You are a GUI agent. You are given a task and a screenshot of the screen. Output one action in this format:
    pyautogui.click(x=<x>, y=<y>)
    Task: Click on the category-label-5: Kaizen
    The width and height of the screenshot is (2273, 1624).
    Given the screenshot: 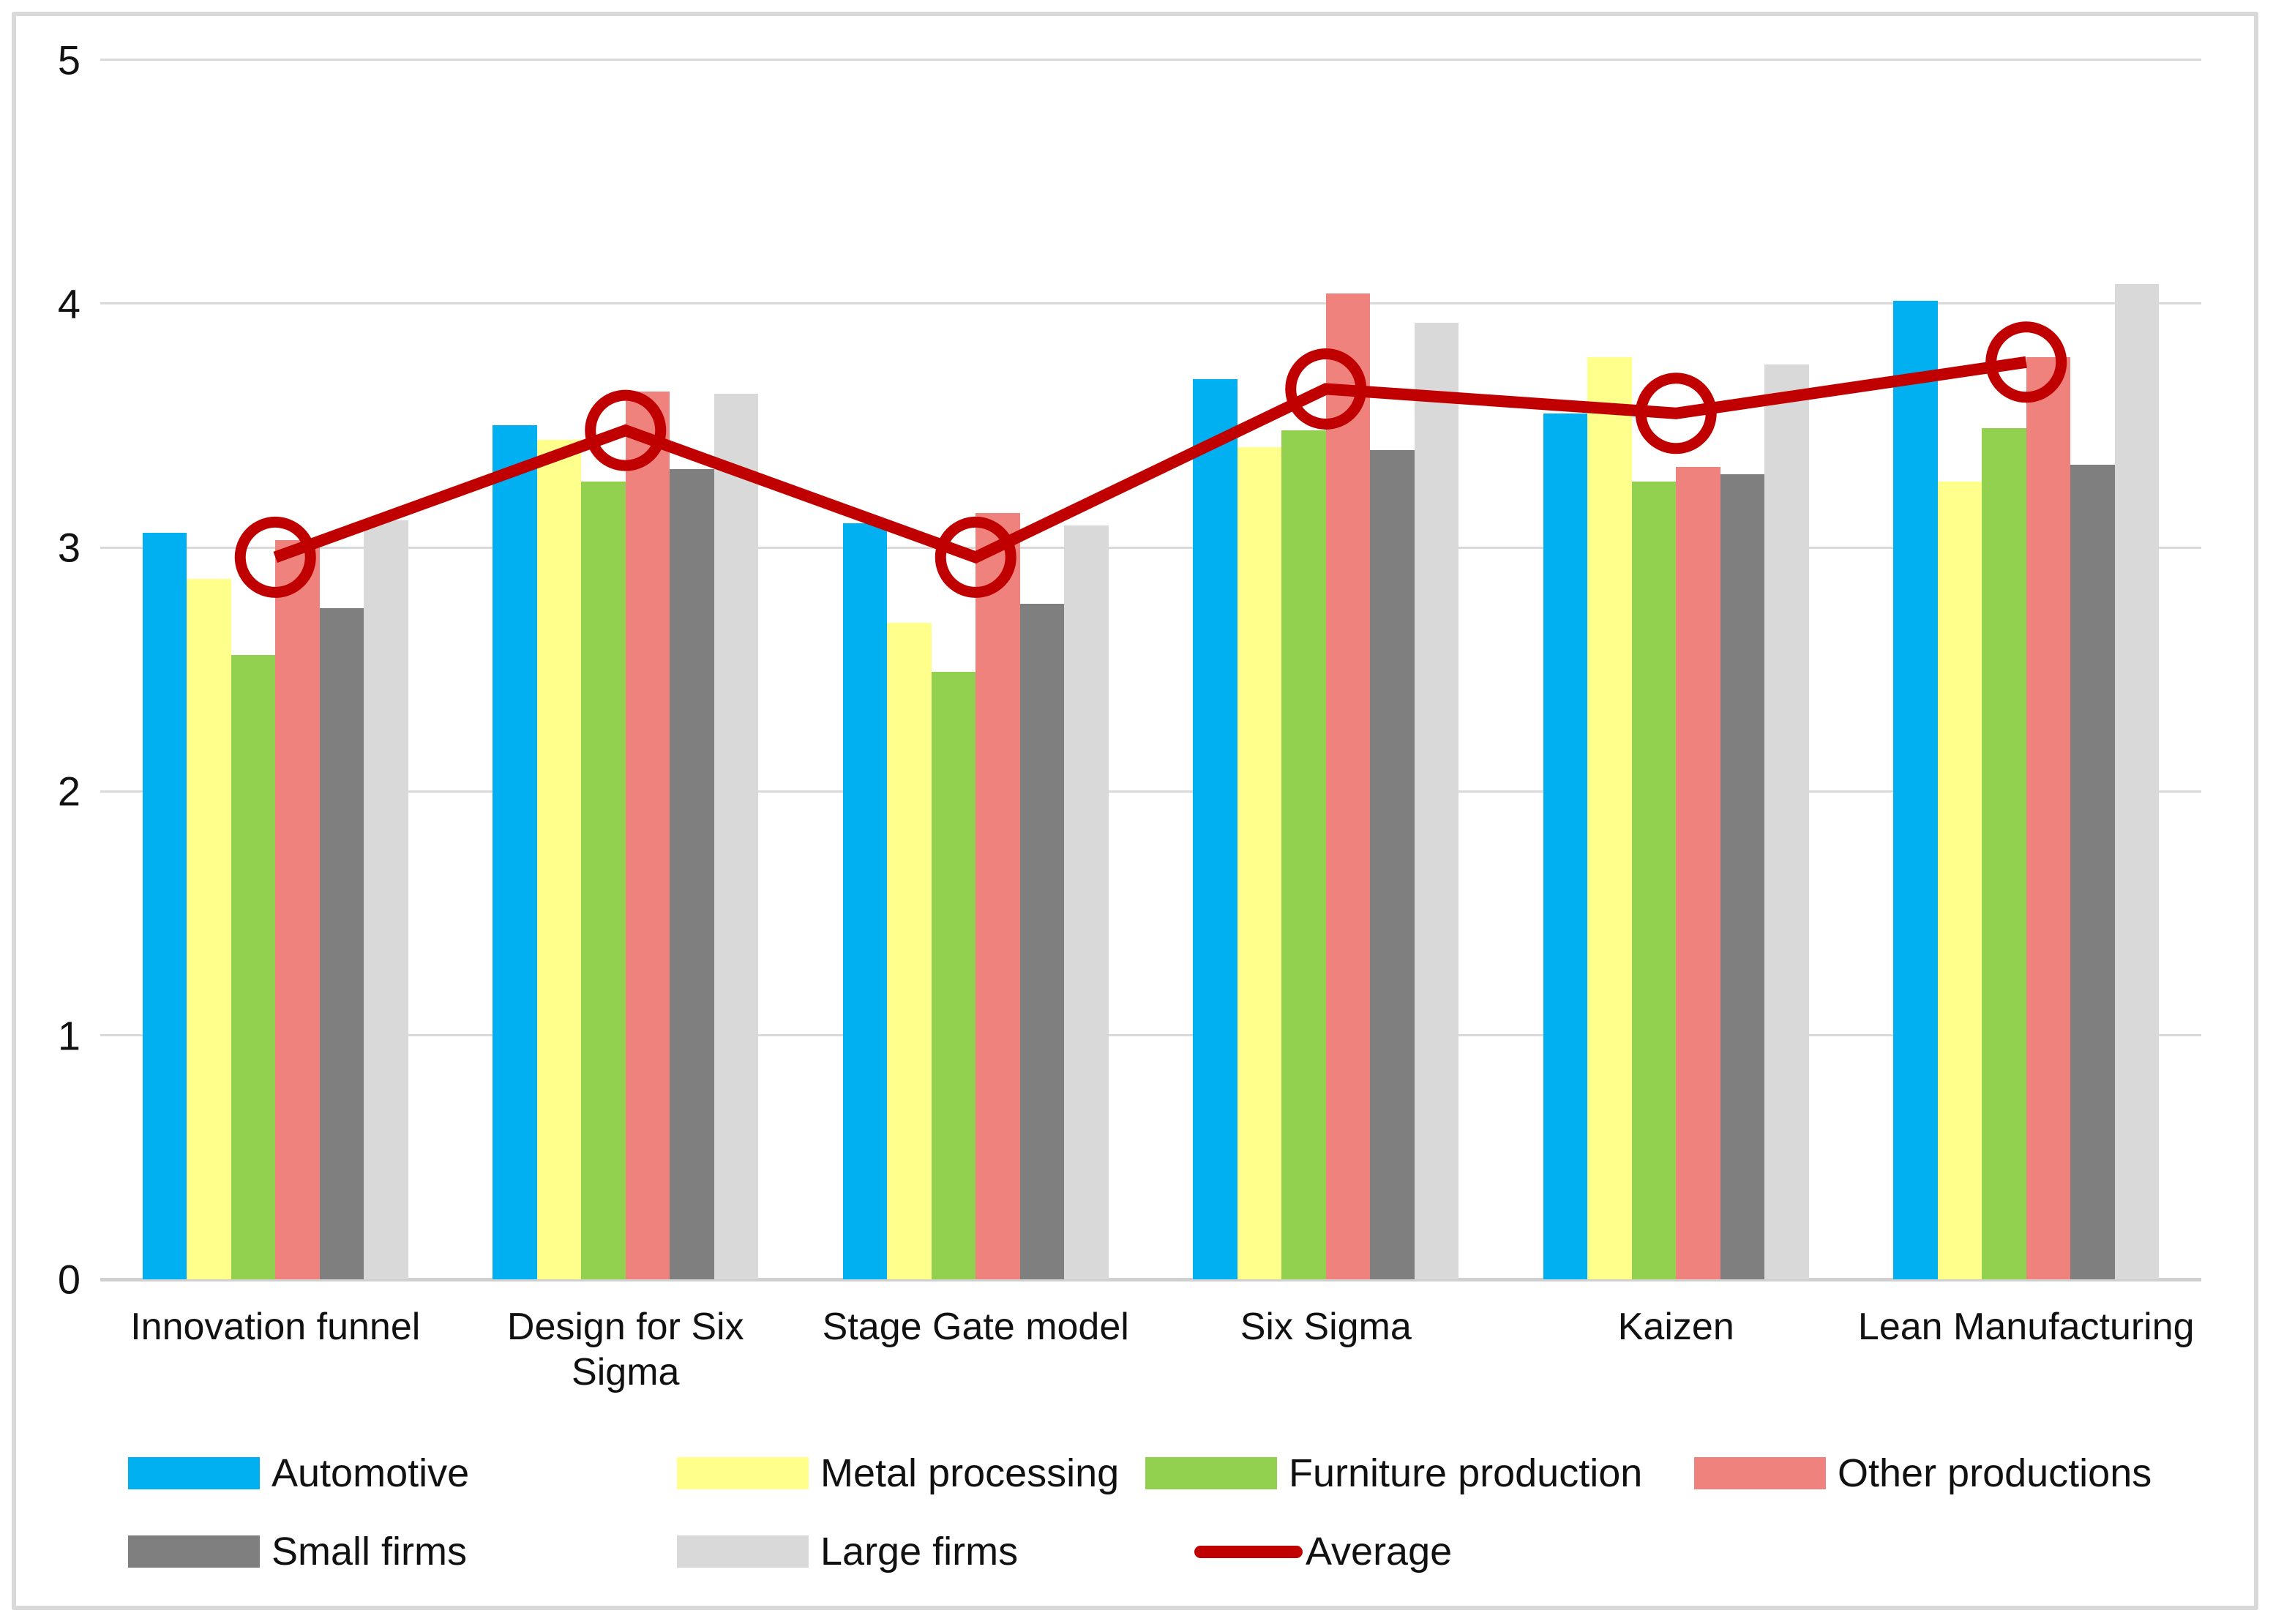 What is the action you would take?
    pyautogui.click(x=1675, y=1327)
    